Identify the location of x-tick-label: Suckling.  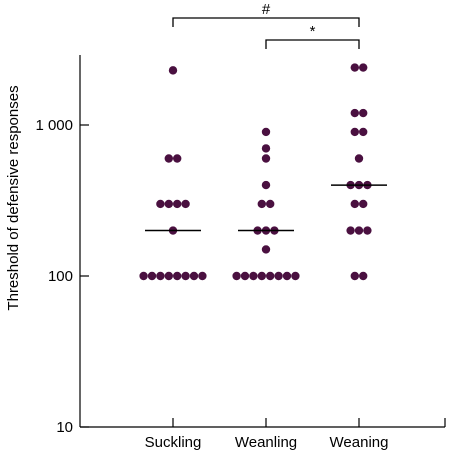
(173, 442).